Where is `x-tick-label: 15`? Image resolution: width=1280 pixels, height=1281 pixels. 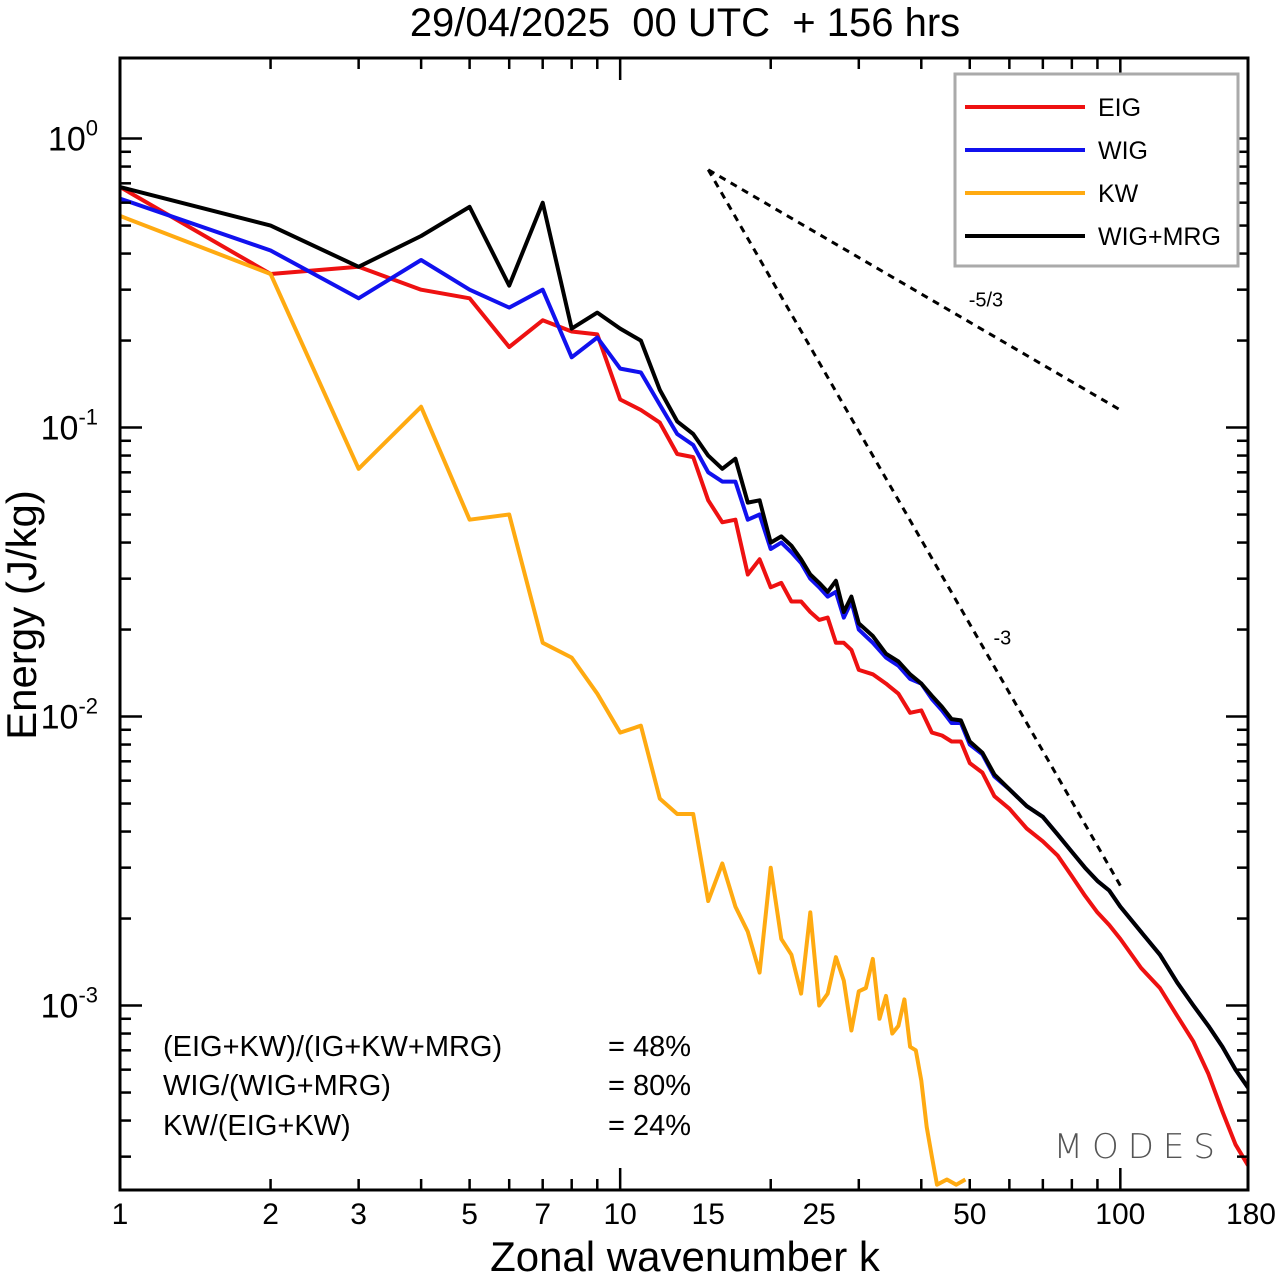 x-tick-label: 15 is located at coordinates (708, 1214).